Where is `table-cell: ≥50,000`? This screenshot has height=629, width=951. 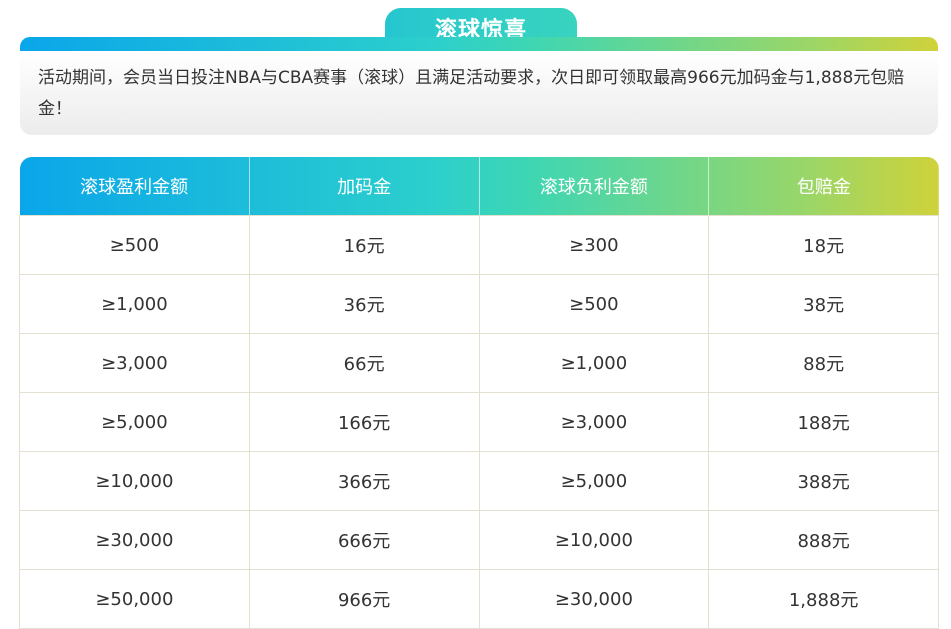 table-cell: ≥50,000 is located at coordinates (134, 599).